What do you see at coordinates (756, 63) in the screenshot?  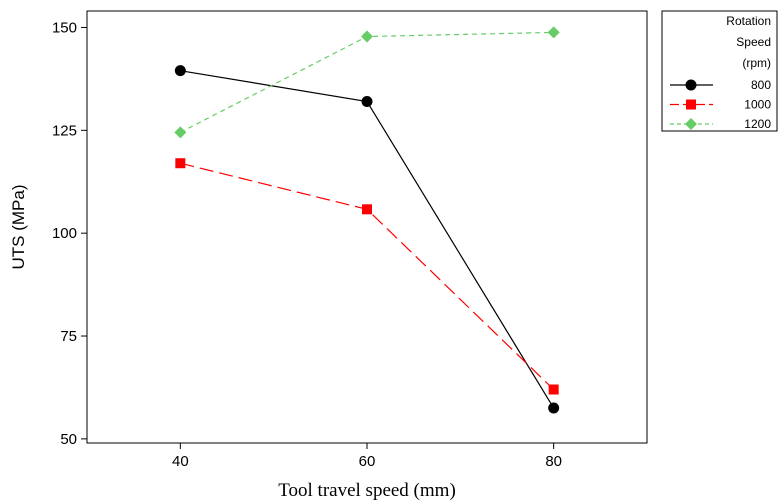 I see `legend-title-line: (rpm)` at bounding box center [756, 63].